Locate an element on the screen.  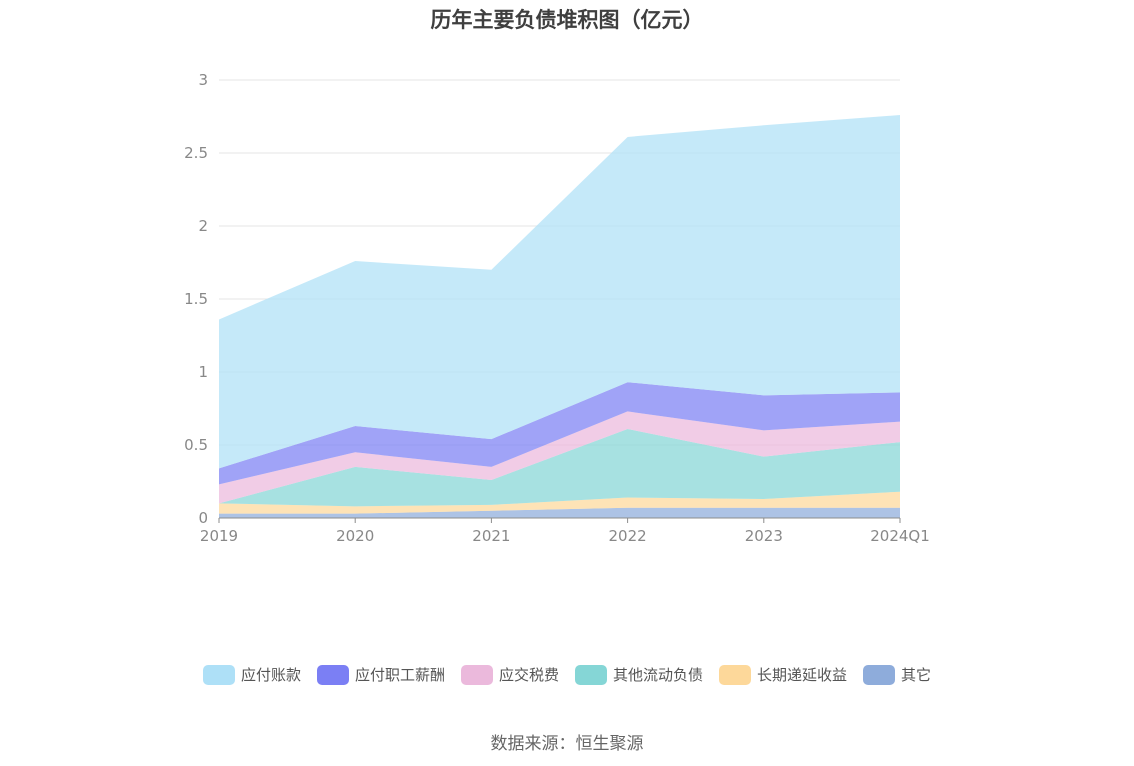
legend-label: 应付职工薪酬 is located at coordinates (399, 675).